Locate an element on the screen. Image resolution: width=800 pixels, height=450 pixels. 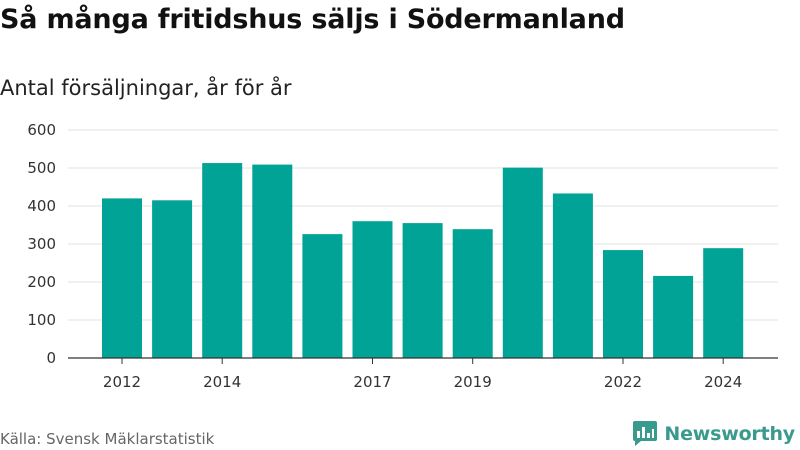
x-tick-label: 2014 is located at coordinates (222, 382).